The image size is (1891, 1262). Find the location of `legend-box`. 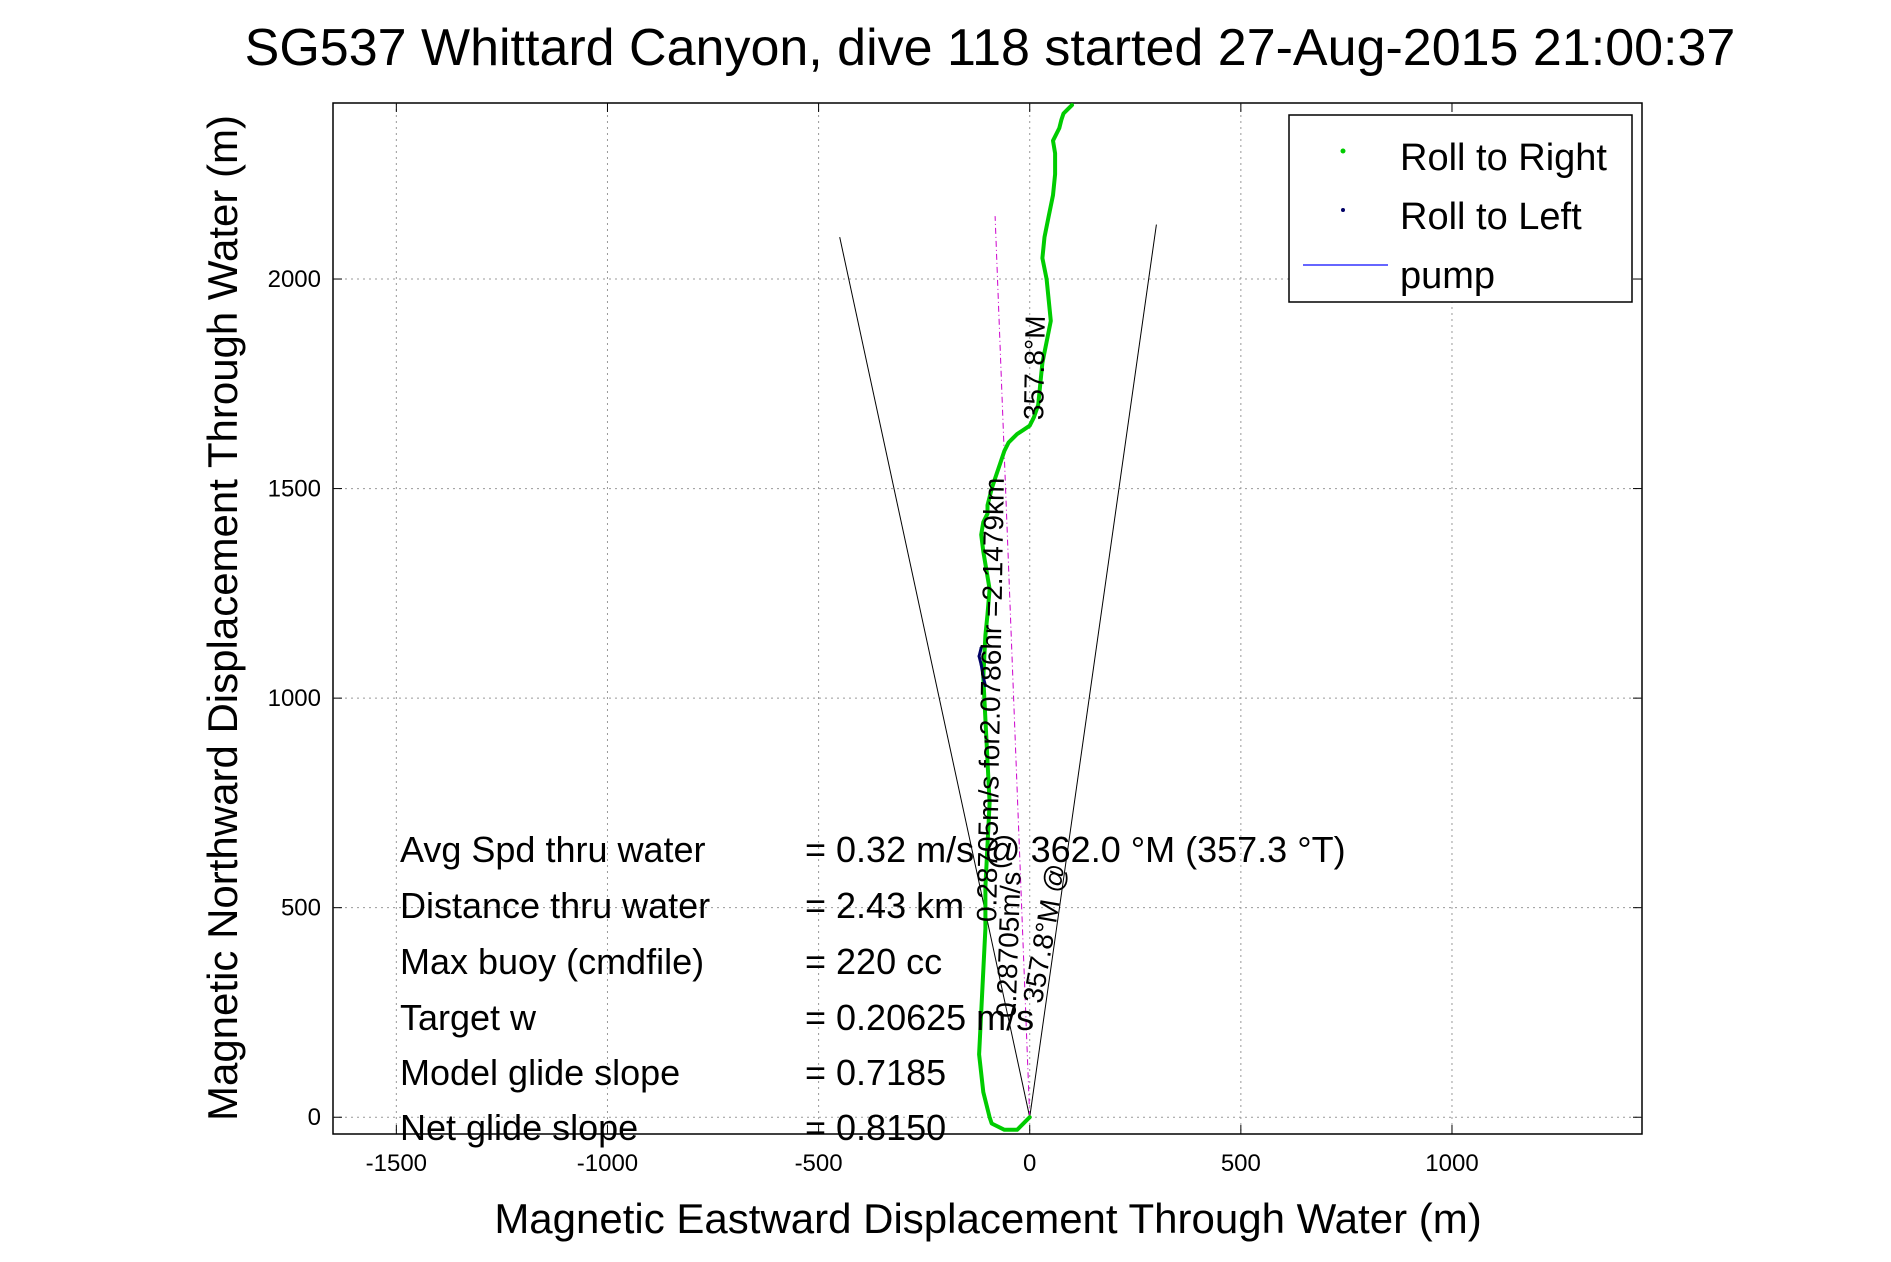

legend-box is located at coordinates (1460, 208).